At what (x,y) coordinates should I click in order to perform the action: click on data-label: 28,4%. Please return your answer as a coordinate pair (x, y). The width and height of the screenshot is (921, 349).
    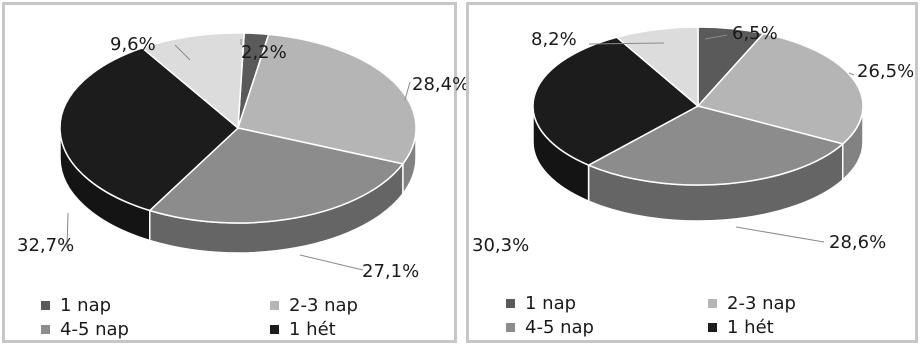
    Looking at the image, I should click on (440, 84).